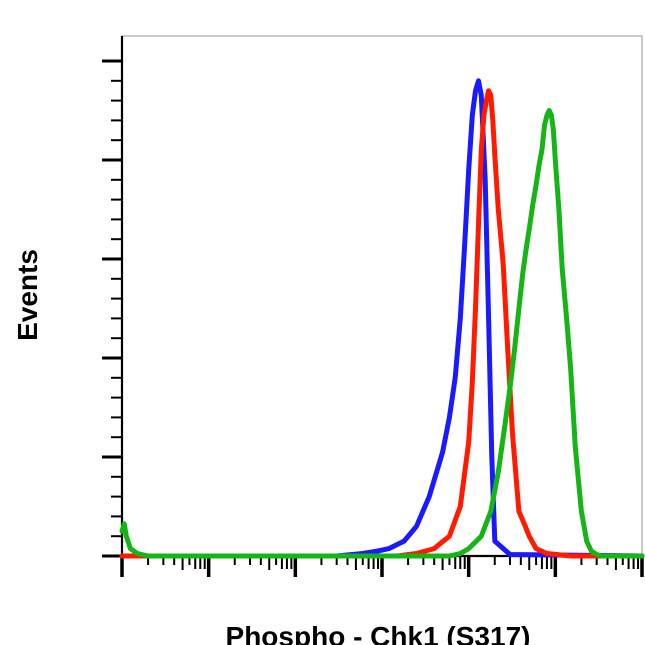 Image resolution: width=645 pixels, height=645 pixels. Describe the element at coordinates (112, 308) in the screenshot. I see `y-axis-ticks` at that location.